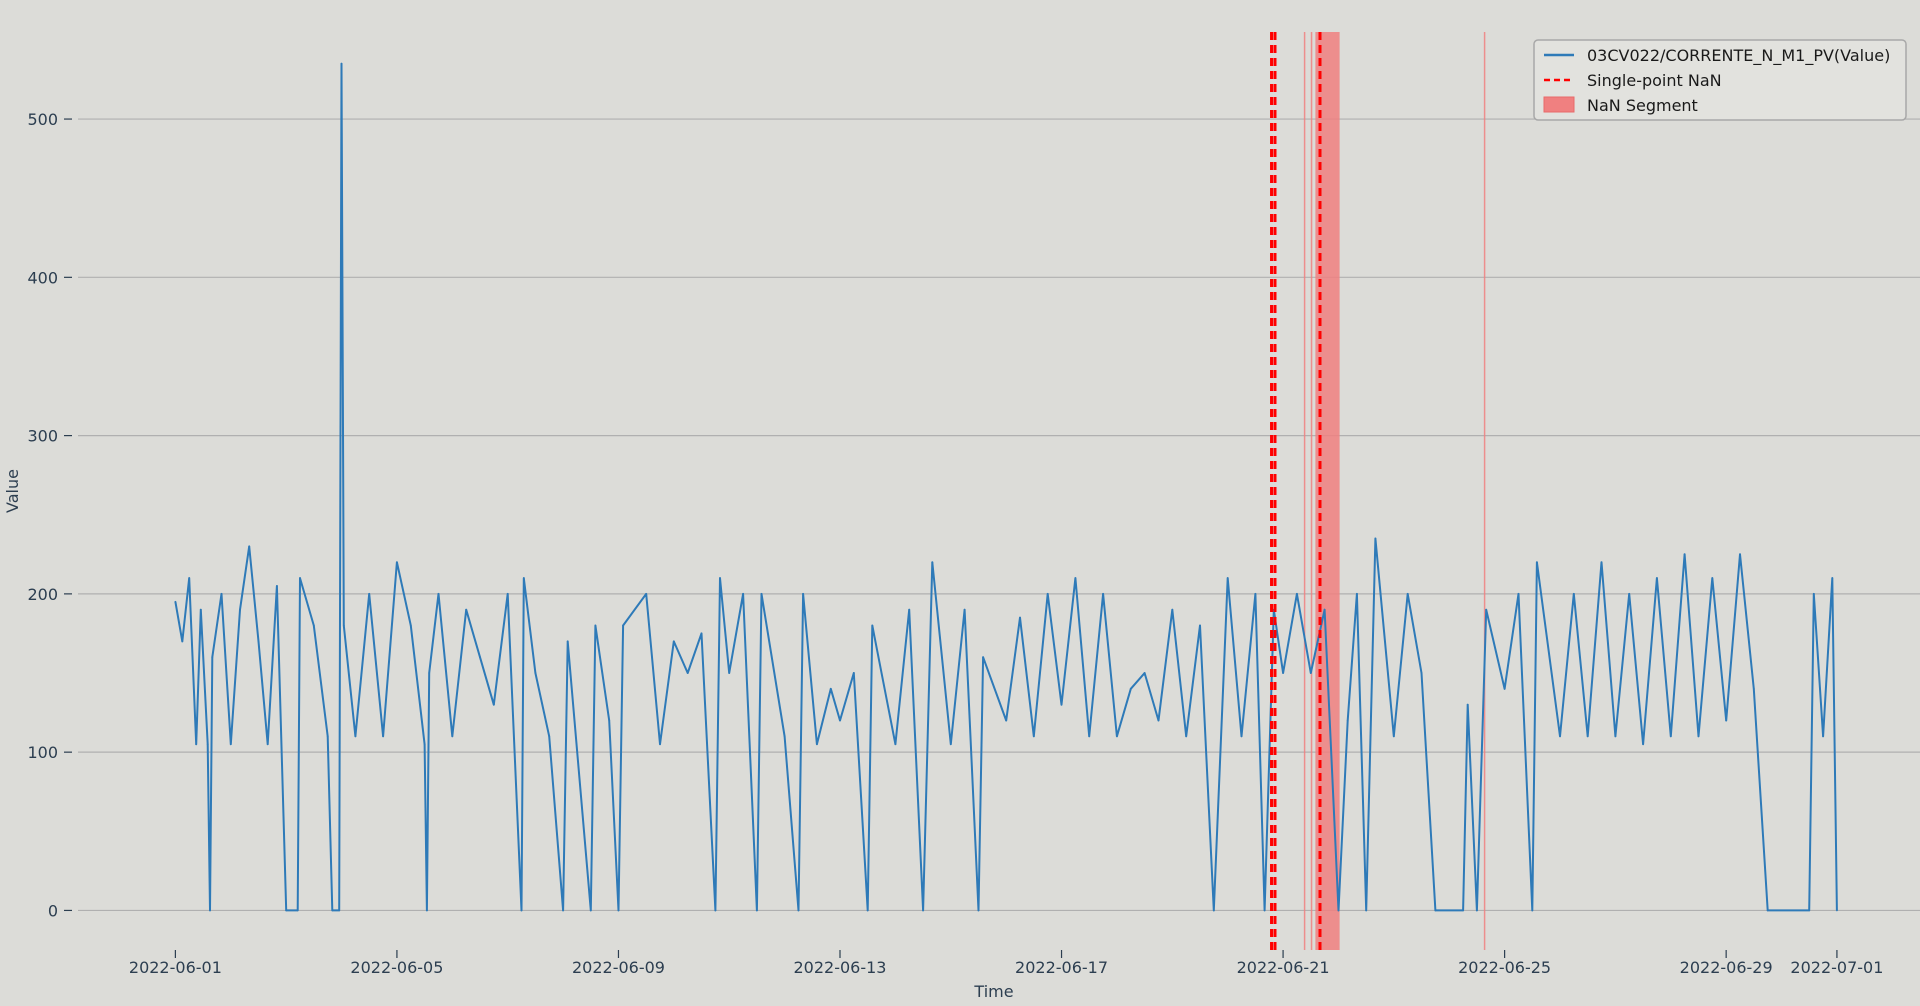  Describe the element at coordinates (42, 277) in the screenshot. I see `y-tick-label-400: 400` at that location.